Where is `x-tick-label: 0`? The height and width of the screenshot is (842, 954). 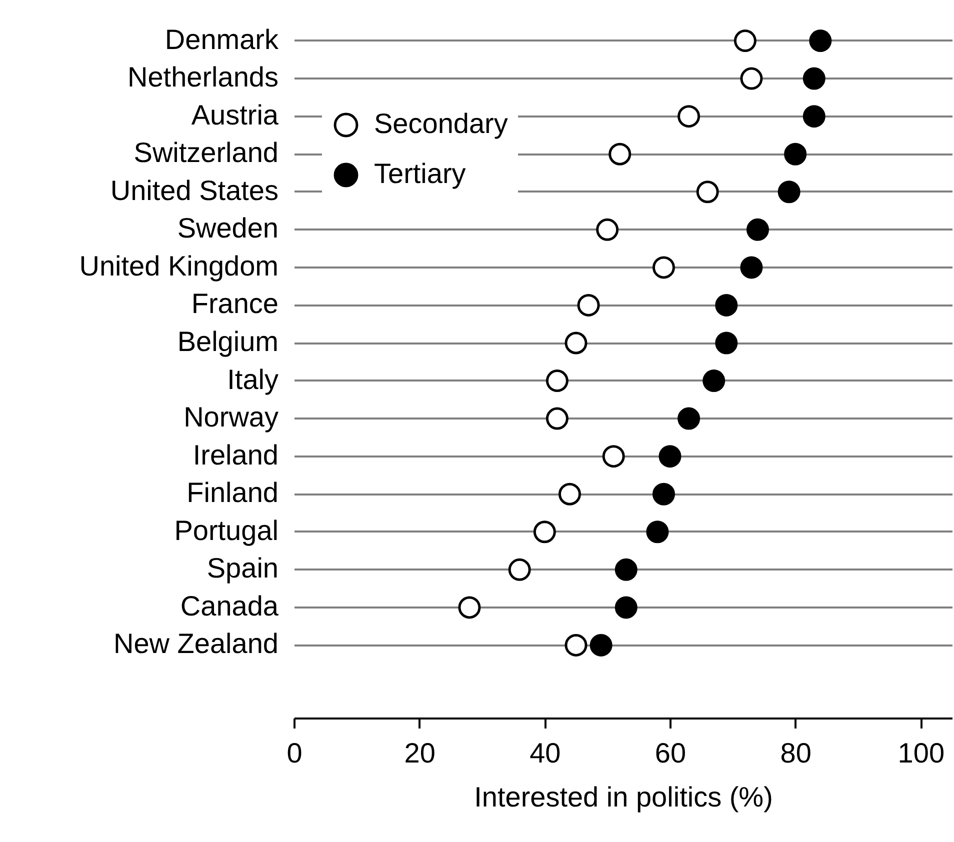 x-tick-label: 0 is located at coordinates (294, 753).